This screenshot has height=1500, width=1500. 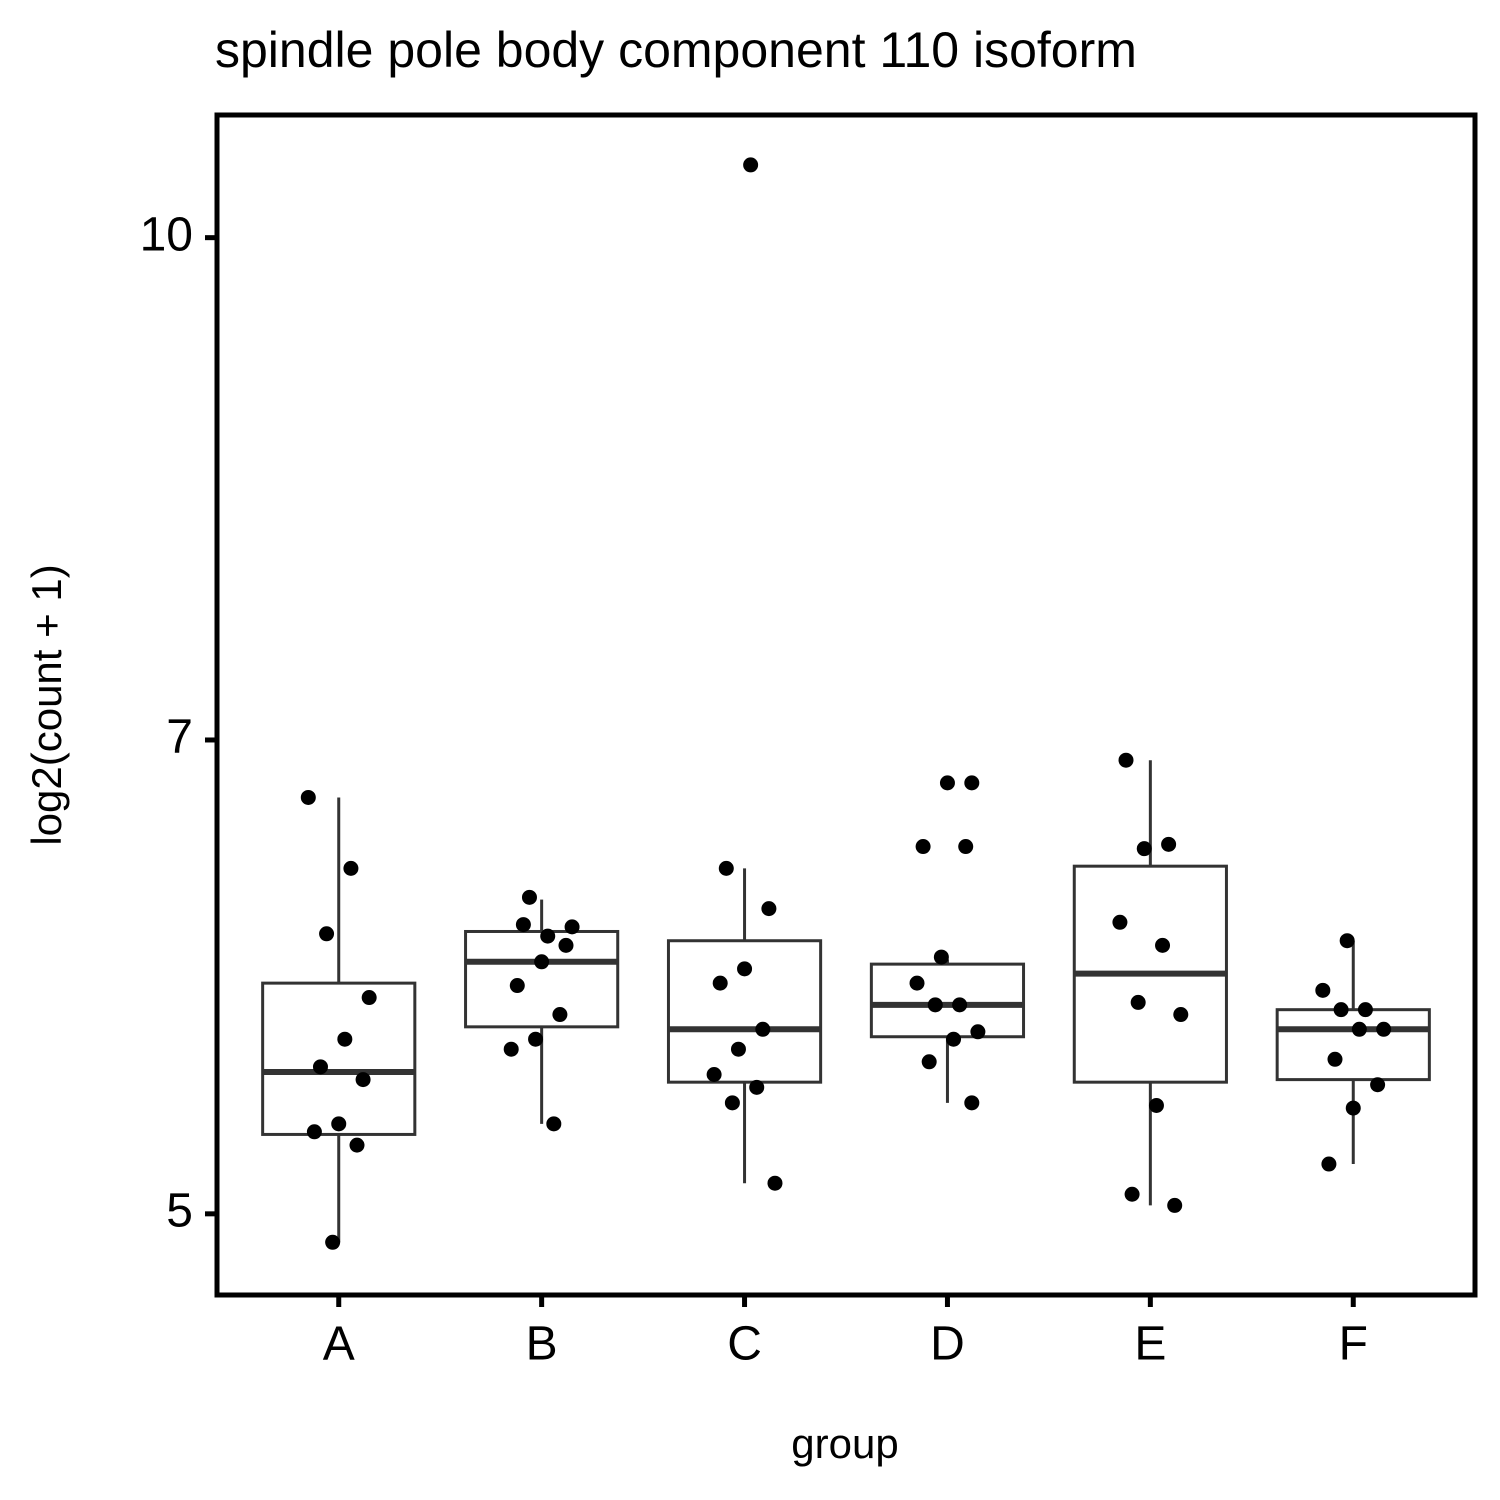 I want to click on x-tick-label: F, so click(x=1353, y=1344).